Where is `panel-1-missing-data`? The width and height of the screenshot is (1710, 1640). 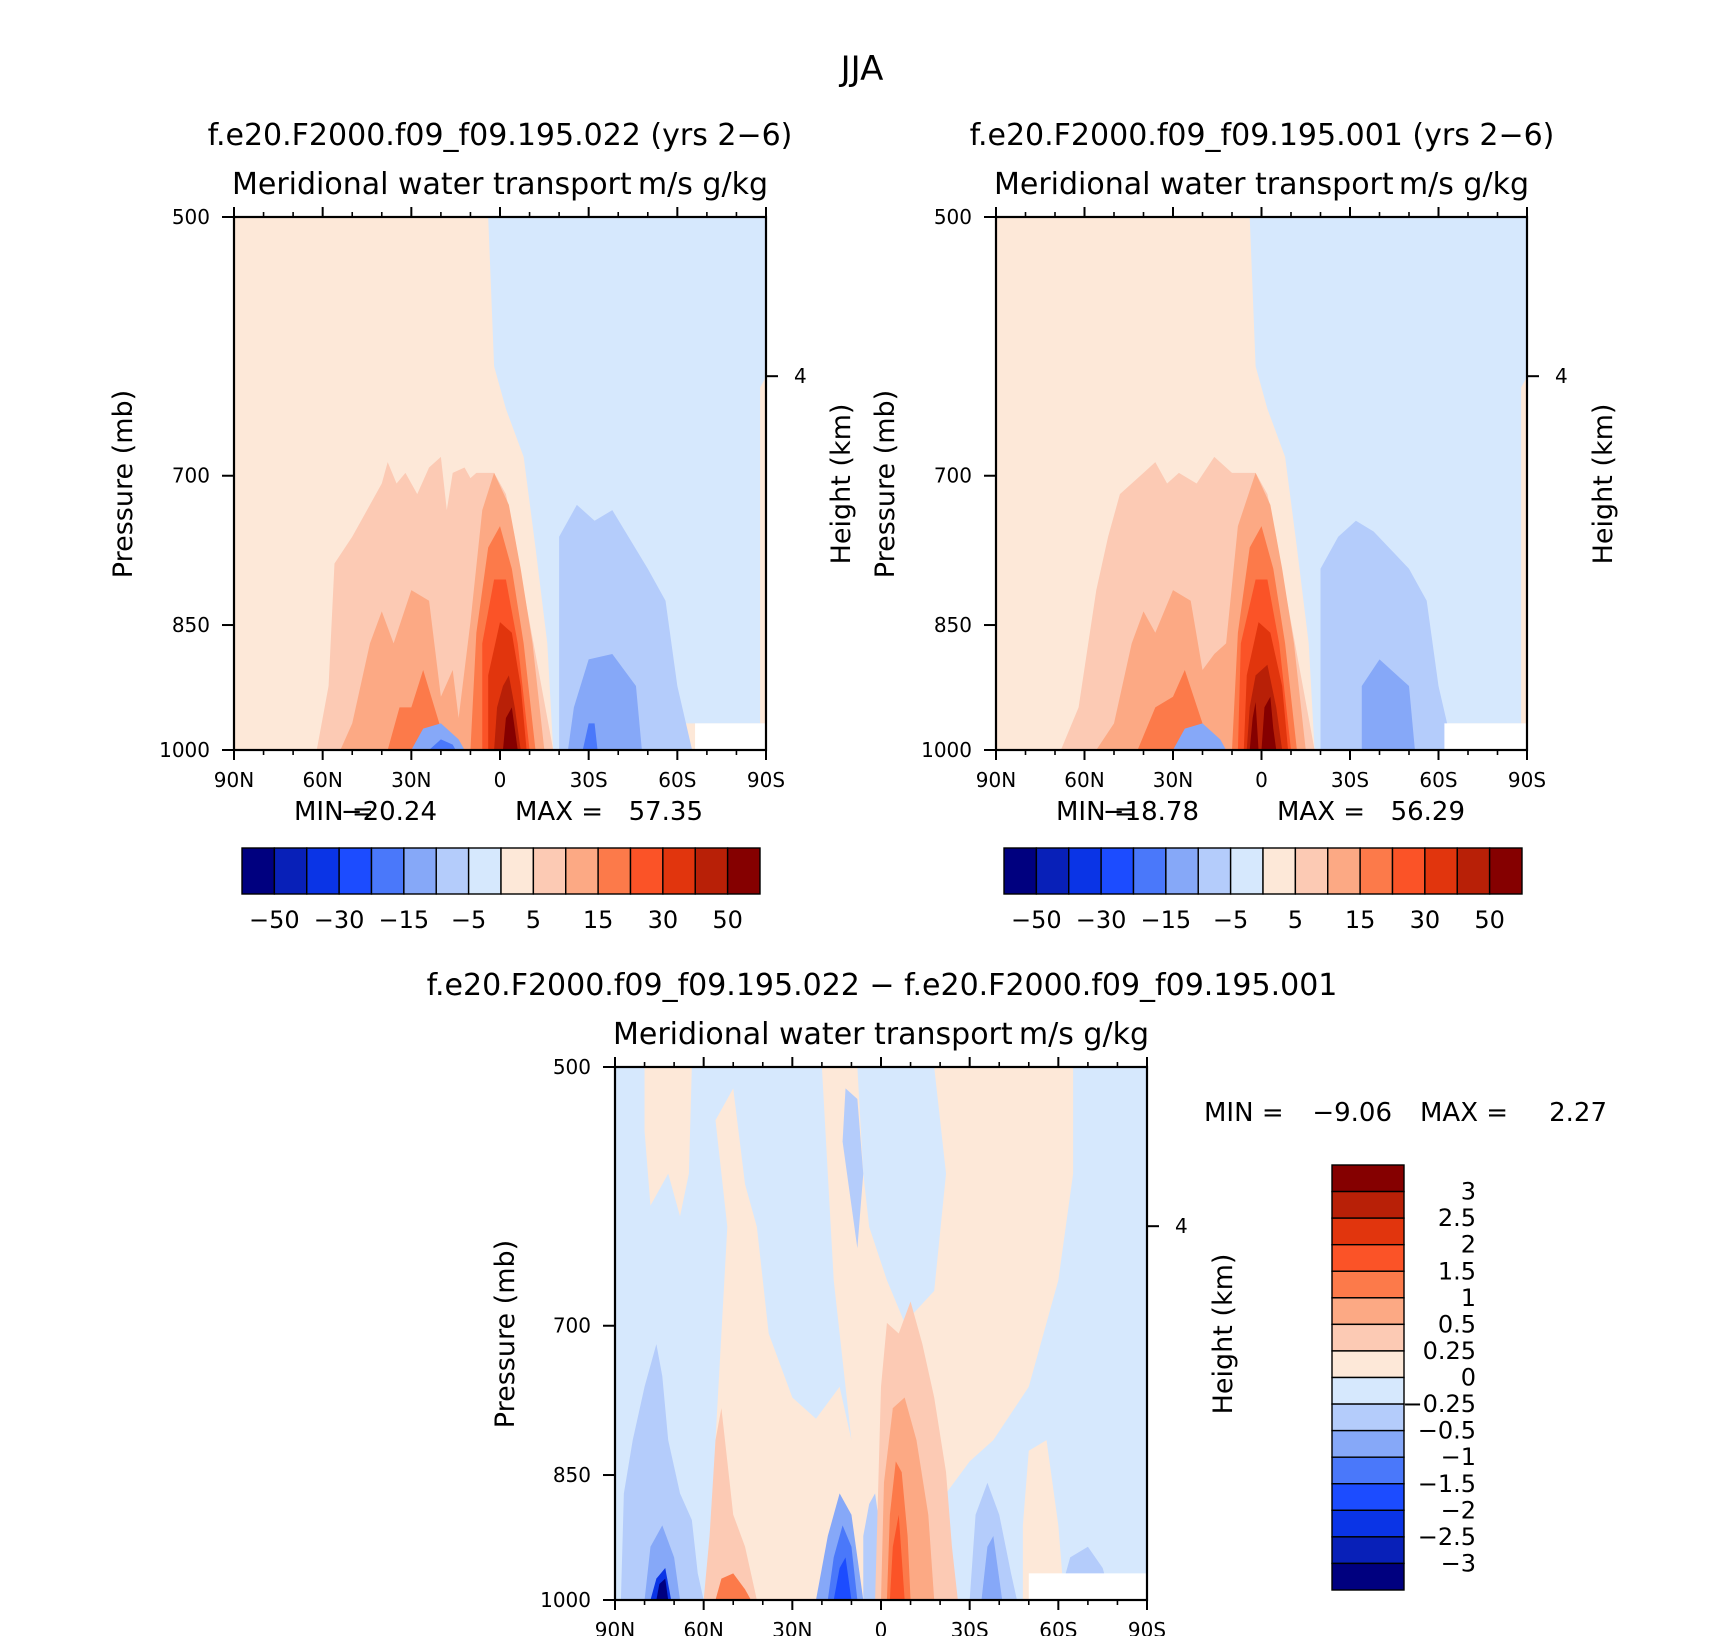
panel-1-missing-data is located at coordinates (730, 736).